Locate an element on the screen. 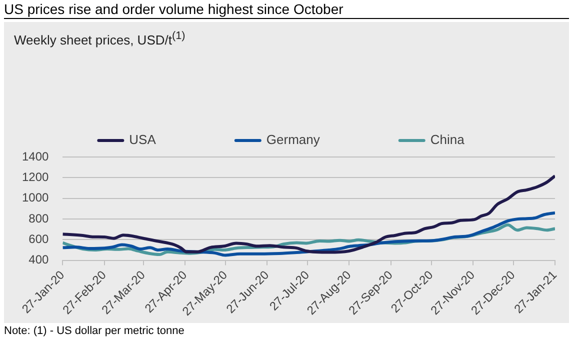 The image size is (573, 342). y-tick-label: 800 is located at coordinates (39, 218).